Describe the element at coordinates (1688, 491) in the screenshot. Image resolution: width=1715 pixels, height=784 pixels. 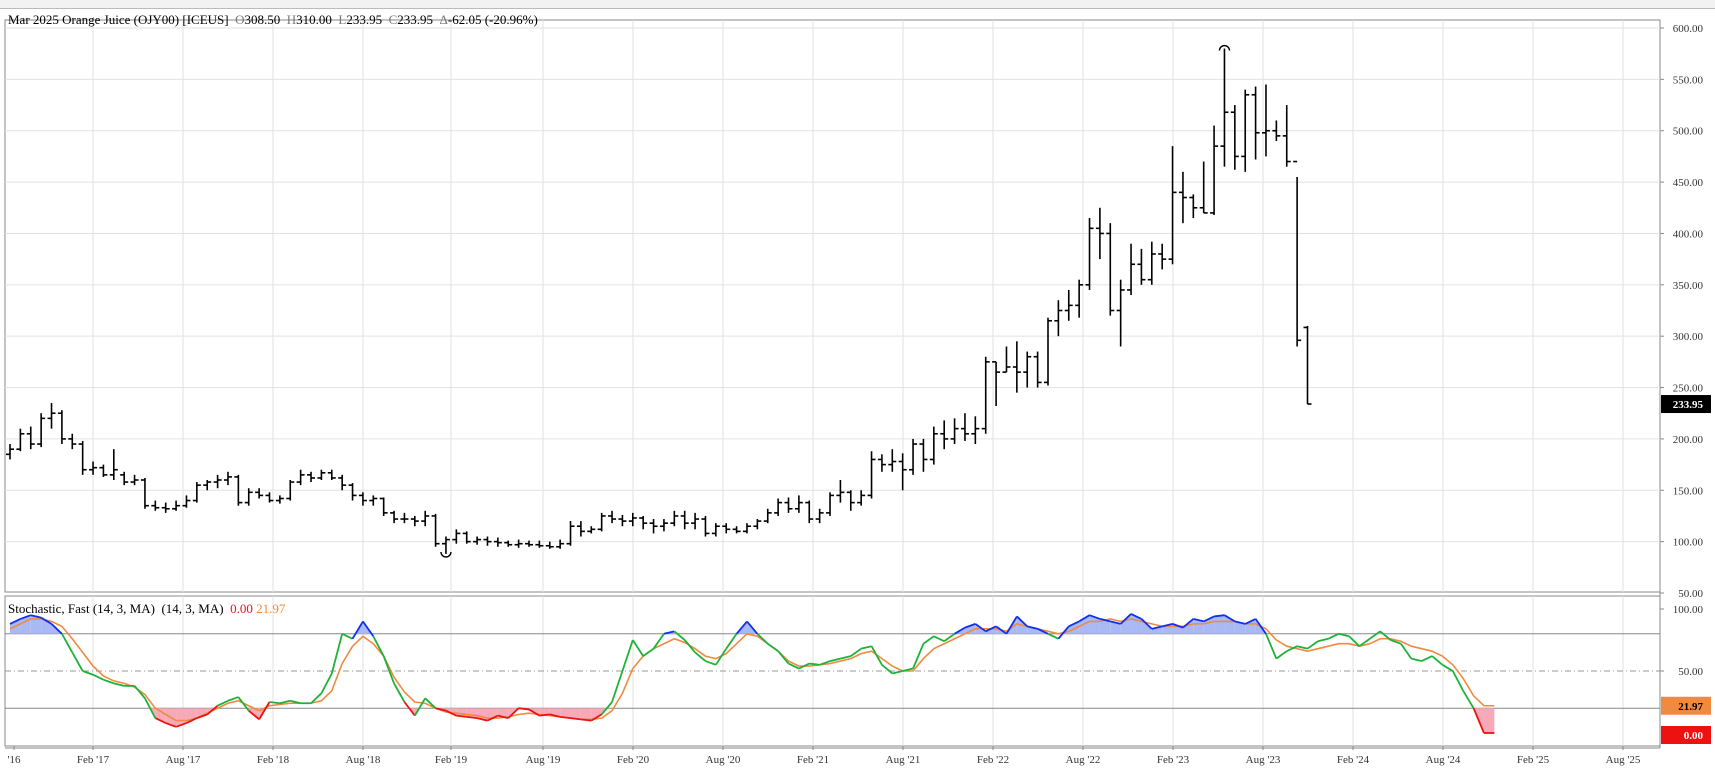
I see `price-y-tick-label: 150.00` at that location.